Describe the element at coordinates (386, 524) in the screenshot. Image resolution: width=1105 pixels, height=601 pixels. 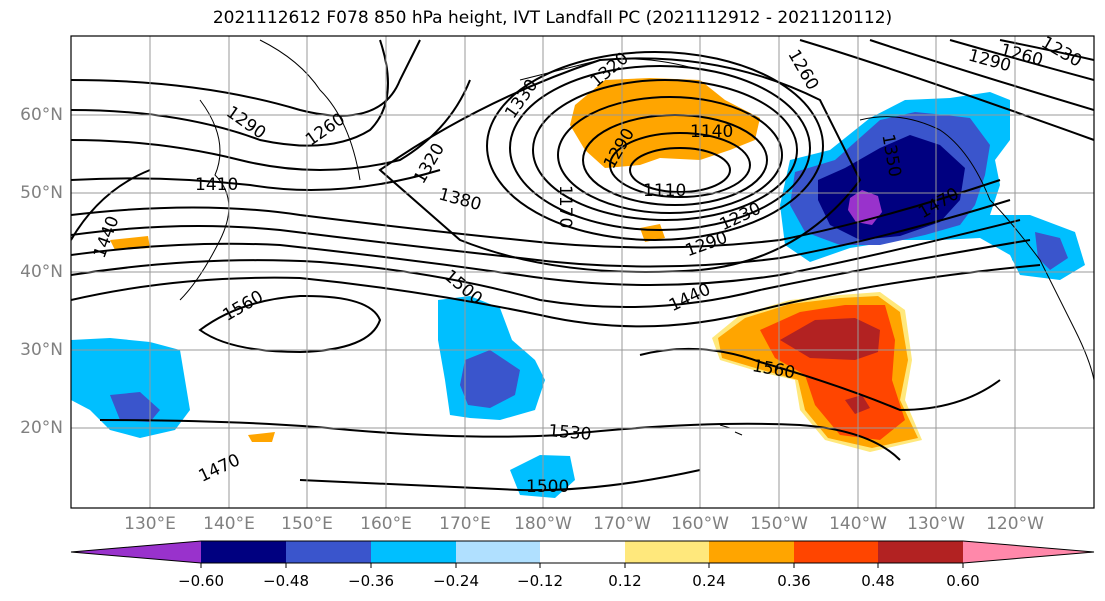
I see `lon-label: 160°E` at that location.